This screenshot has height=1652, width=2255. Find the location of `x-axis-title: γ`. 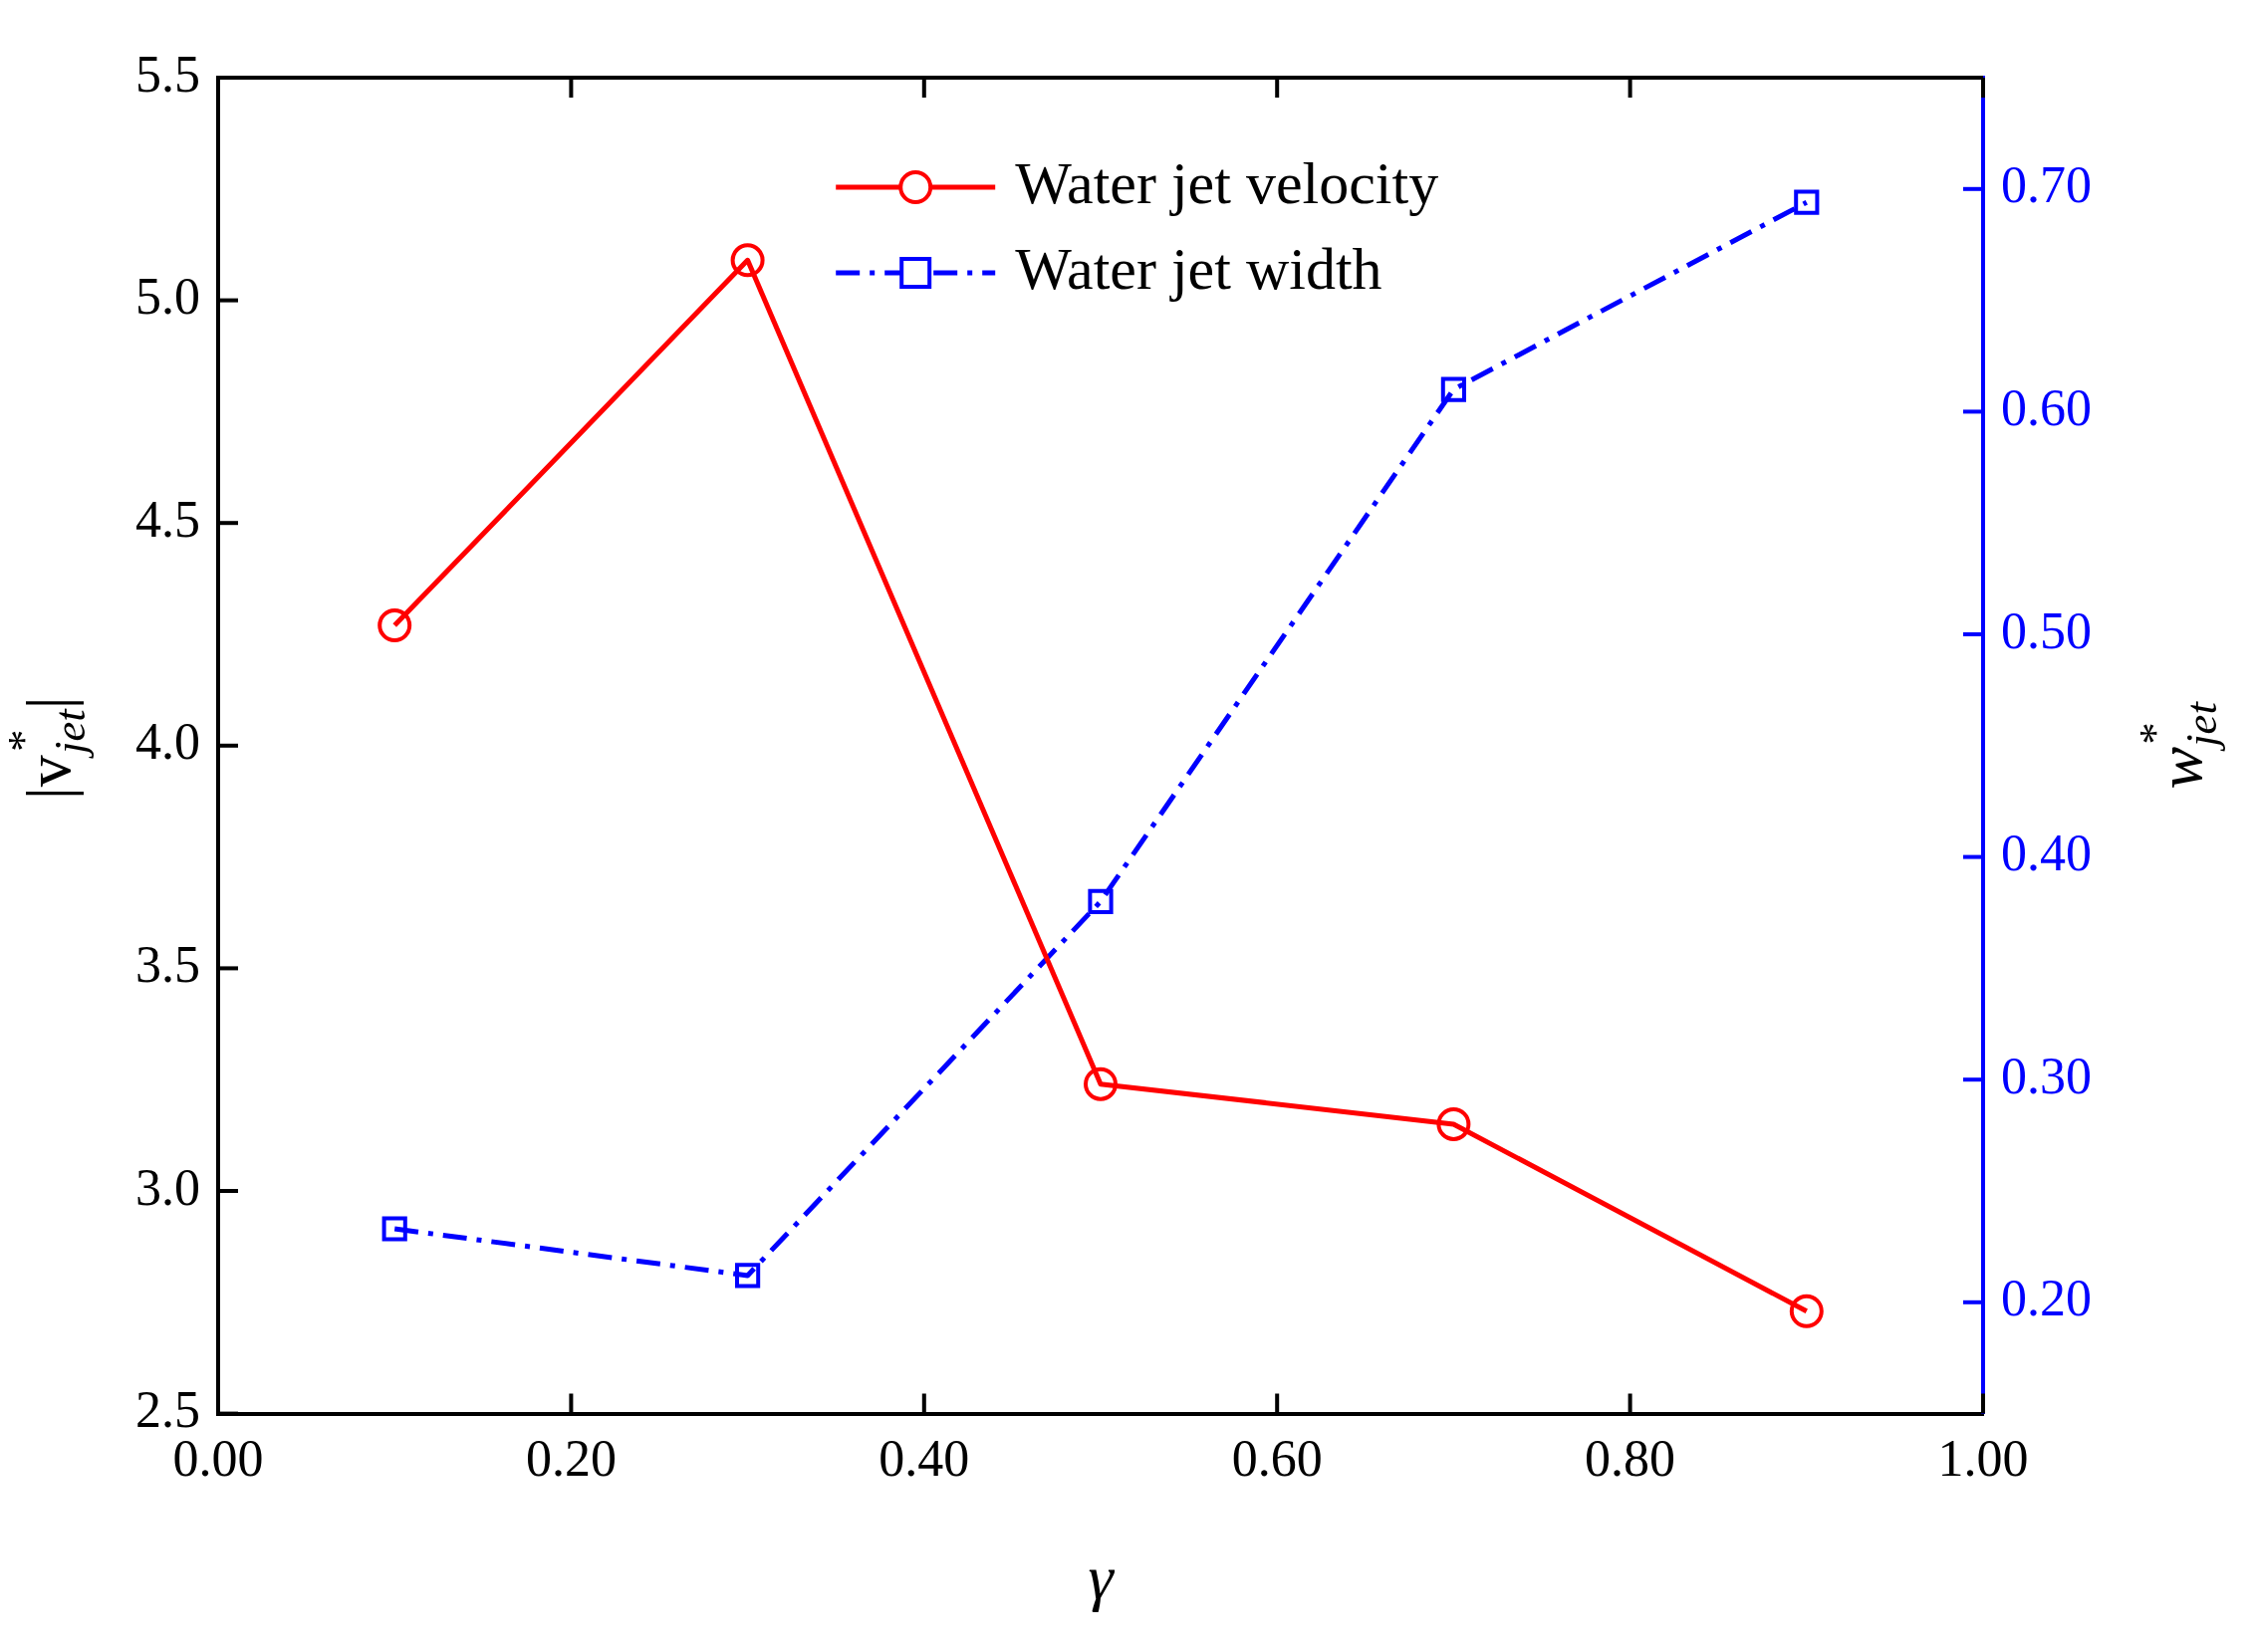

x-axis-title: γ is located at coordinates (1102, 1576).